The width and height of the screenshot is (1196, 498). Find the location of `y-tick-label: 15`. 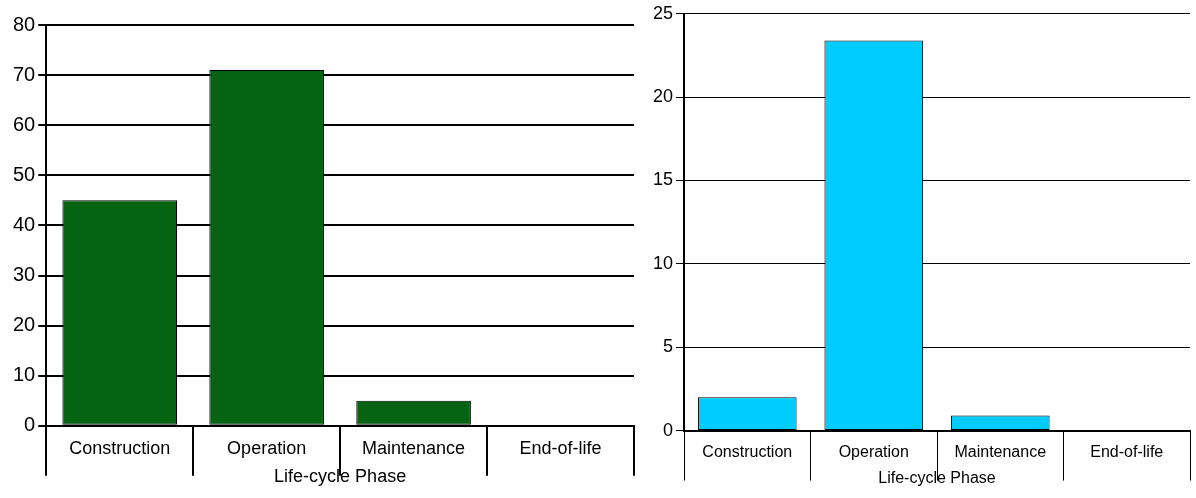

y-tick-label: 15 is located at coordinates (663, 179).